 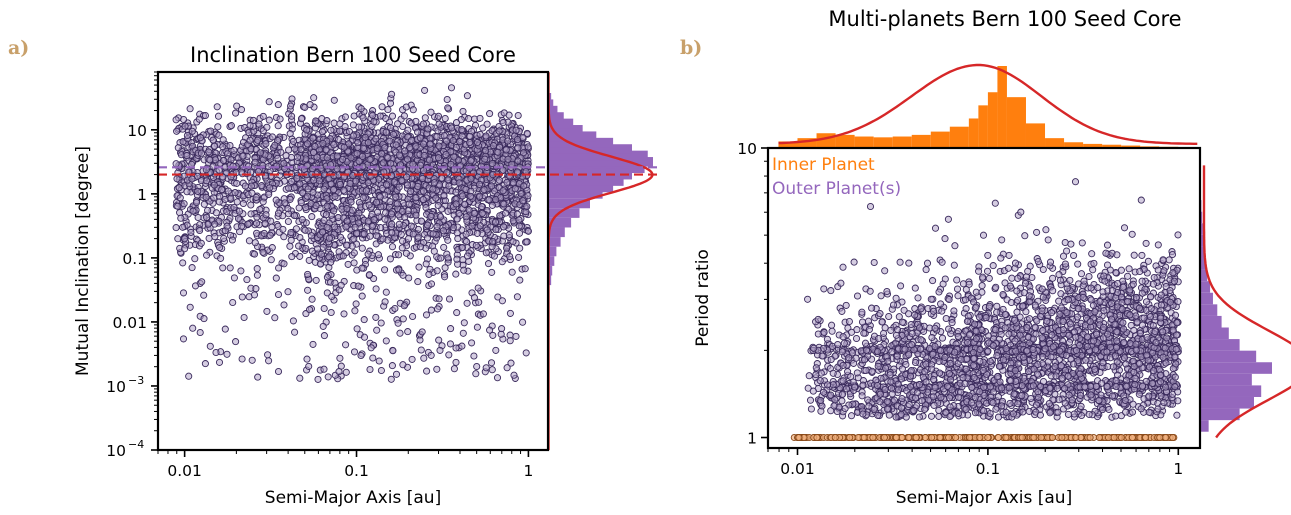 I want to click on marginal-top-bar, so click(x=921, y=141).